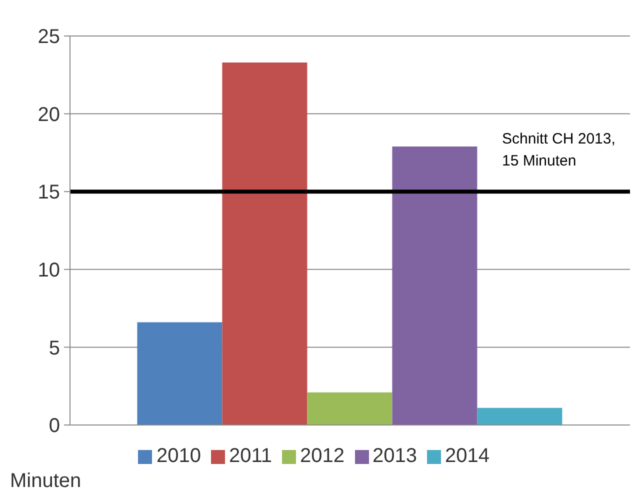  Describe the element at coordinates (322, 456) in the screenshot. I see `legend-label: 2012` at that location.